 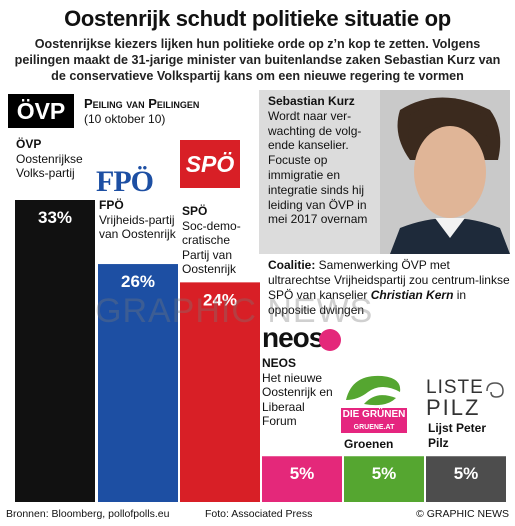 I want to click on pilz-logo-bottom: PILZ, so click(x=453, y=407).